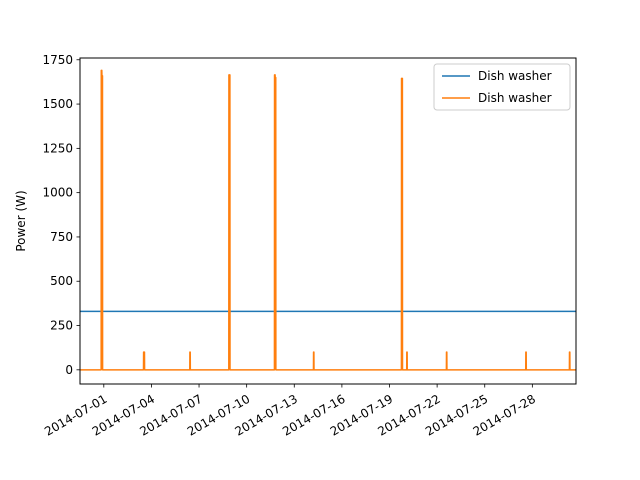  I want to click on legend: Dish washer Dish washer, so click(502, 87).